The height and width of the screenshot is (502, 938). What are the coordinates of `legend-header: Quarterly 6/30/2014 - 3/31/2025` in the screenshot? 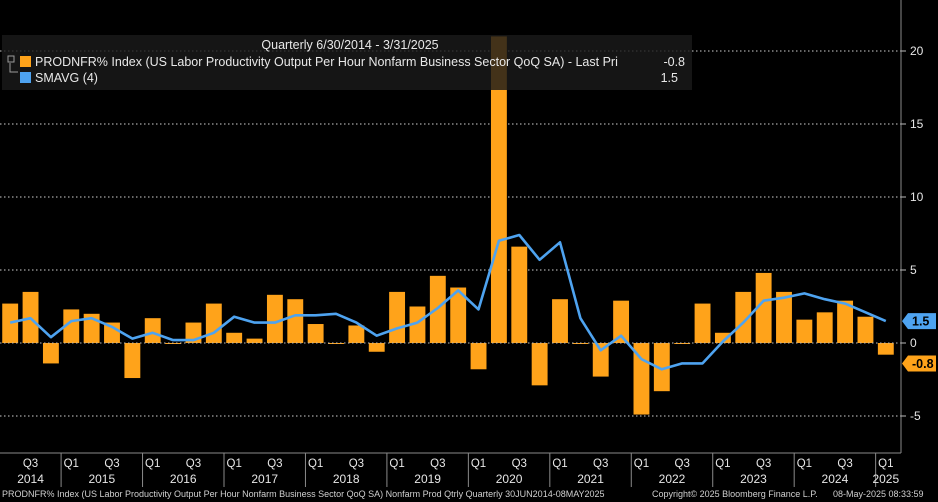 It's located at (349, 45).